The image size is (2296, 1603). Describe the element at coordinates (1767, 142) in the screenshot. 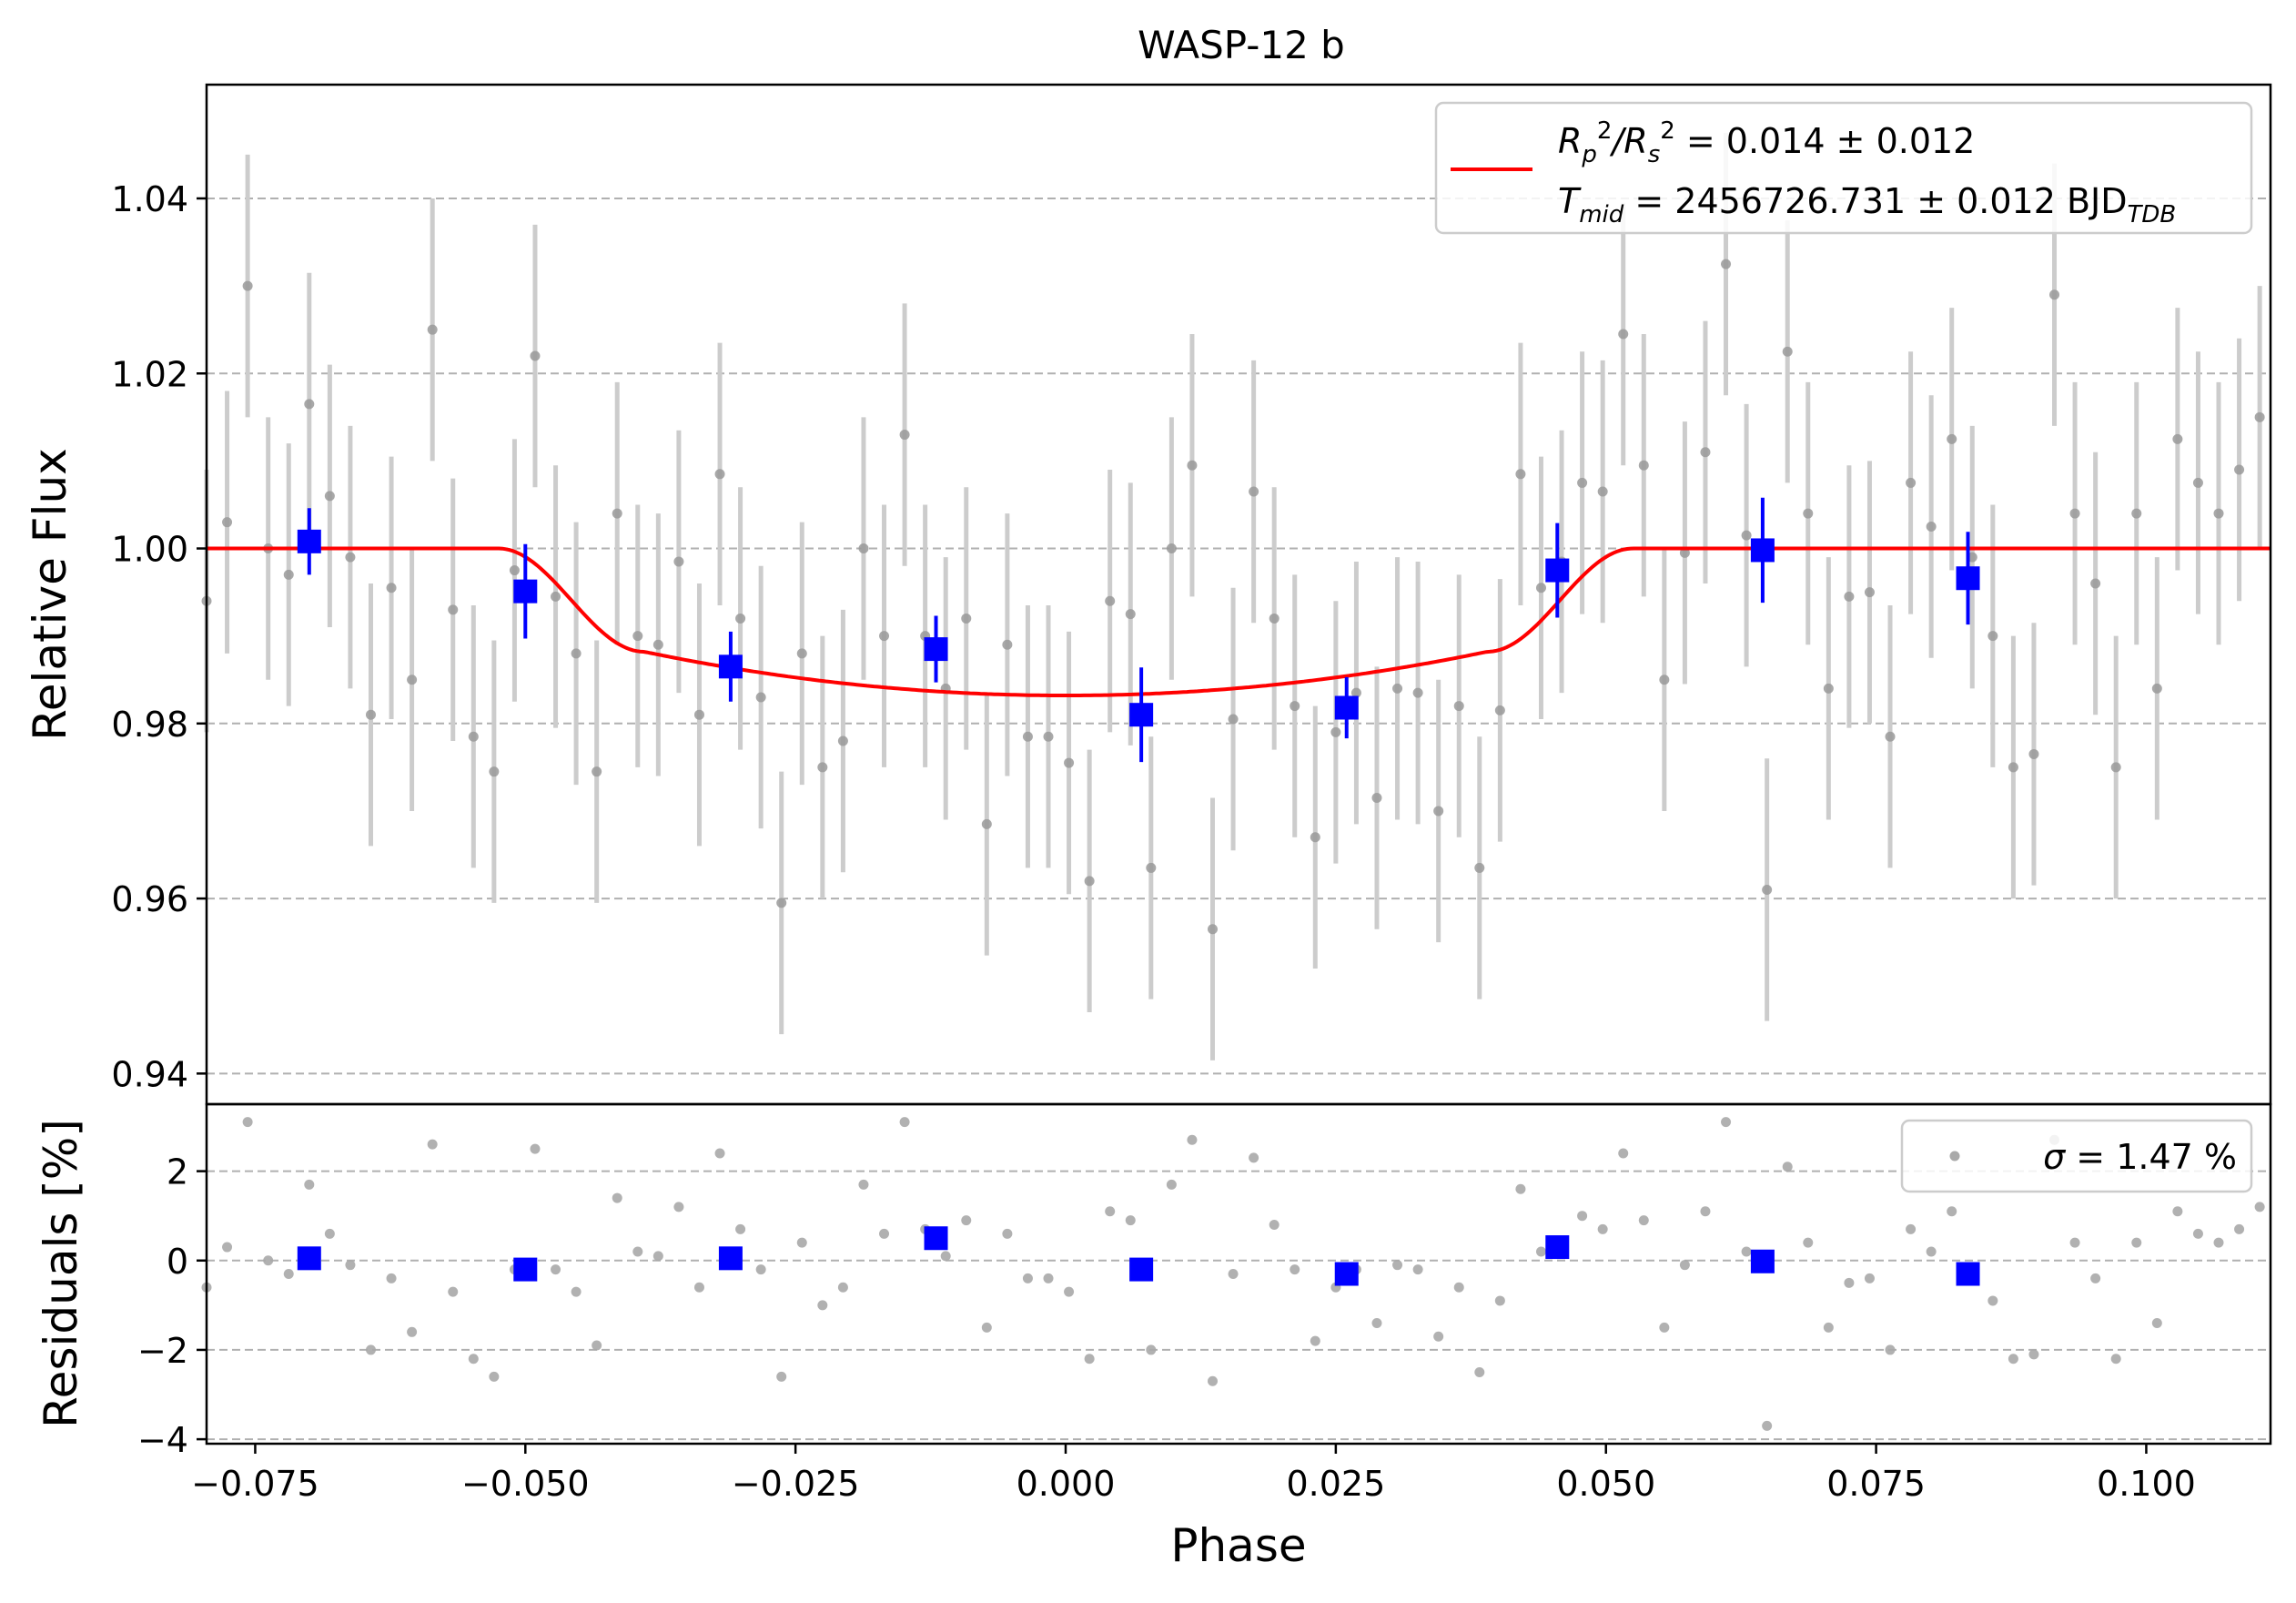

I see `legend-depth-text: Rp2/Rs2 = 0.014 ± 0.012` at that location.